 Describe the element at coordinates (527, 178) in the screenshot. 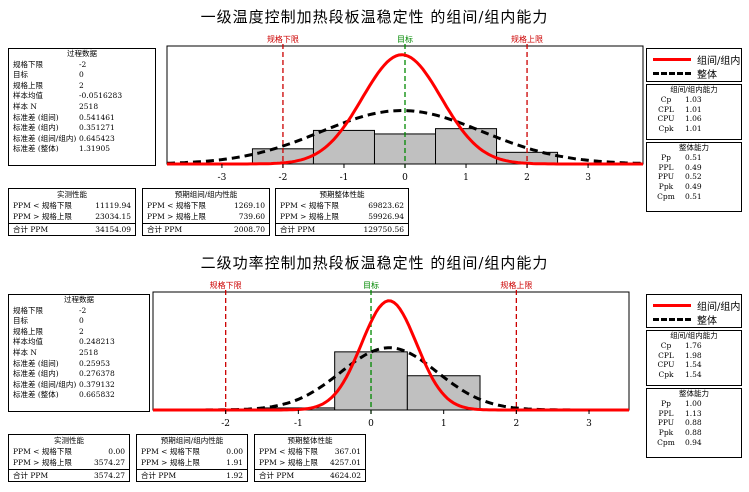

I see `x-tick-label: 2` at that location.